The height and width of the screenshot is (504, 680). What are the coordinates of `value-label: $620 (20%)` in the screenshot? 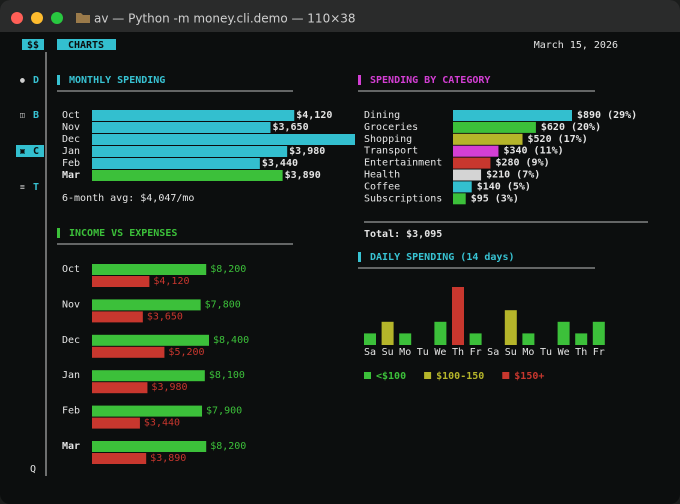 It's located at (571, 127).